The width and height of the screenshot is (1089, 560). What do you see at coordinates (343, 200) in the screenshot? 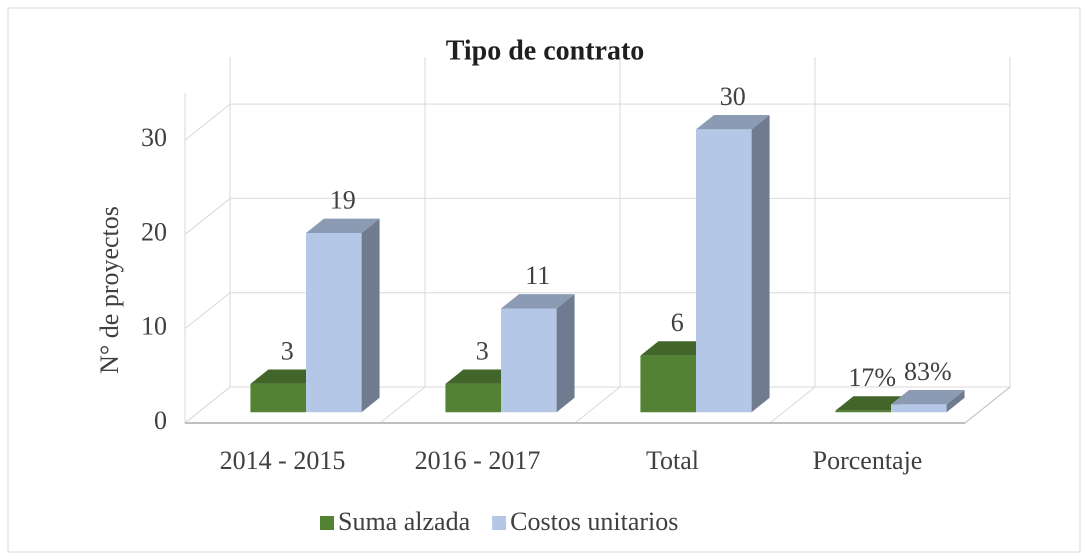
I see `data-label: 19` at bounding box center [343, 200].